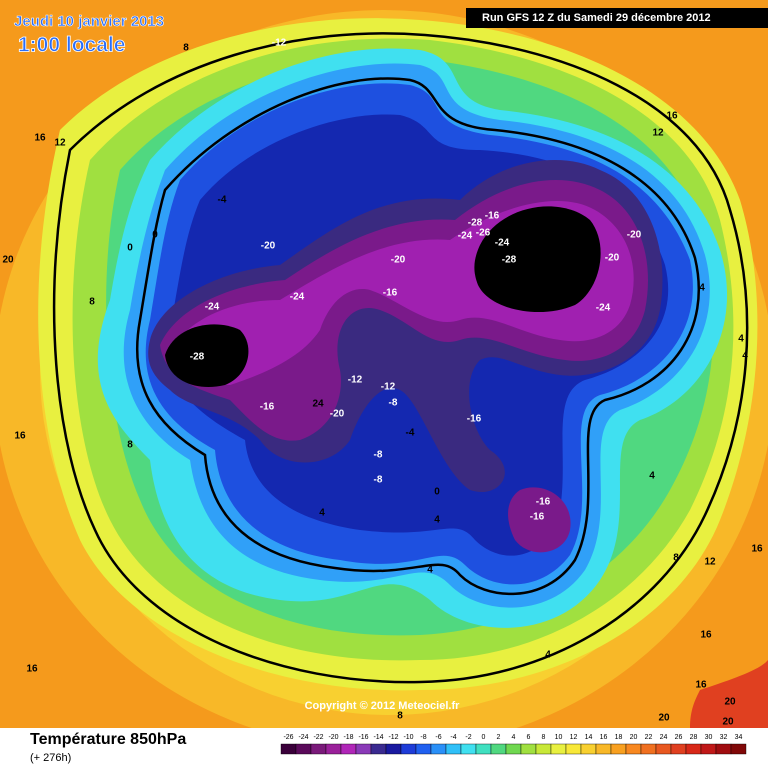 The image size is (768, 768). Describe the element at coordinates (378, 455) in the screenshot. I see `contour-label: -8` at that location.